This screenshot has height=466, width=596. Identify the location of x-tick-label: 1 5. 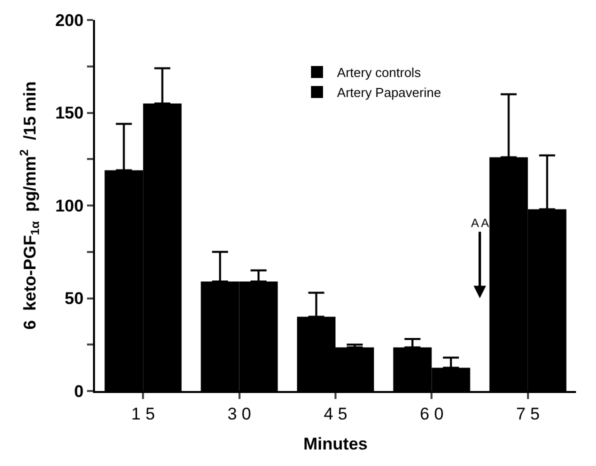
(143, 414).